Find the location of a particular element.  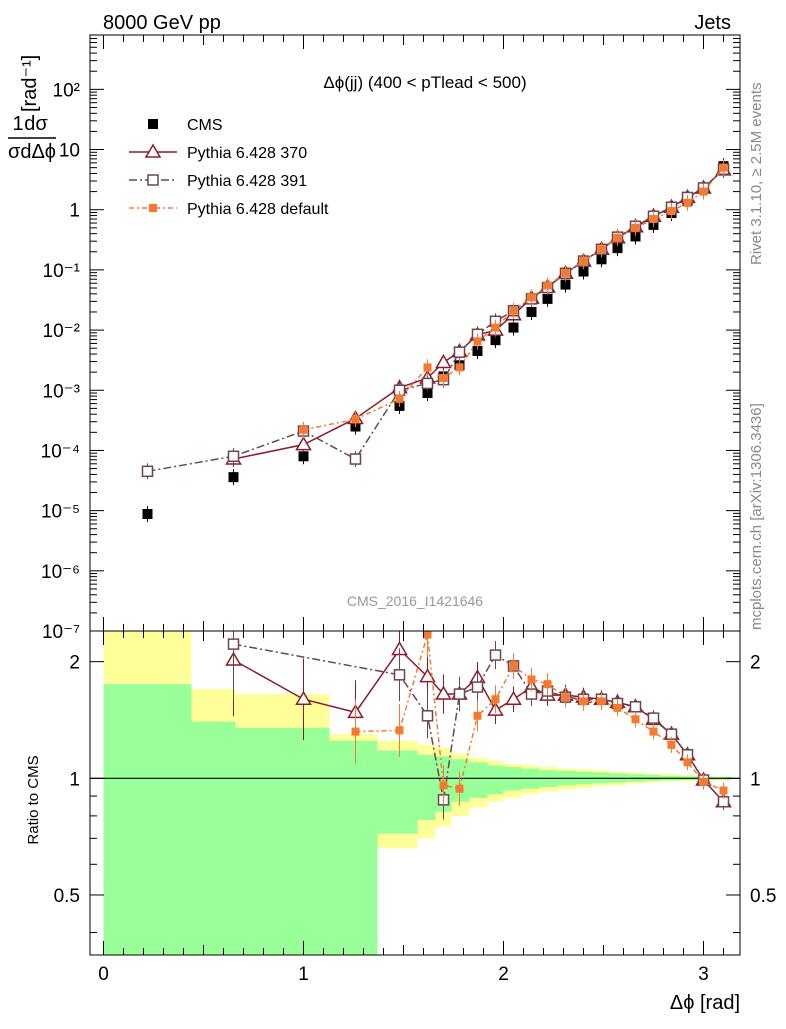

y-label-unit: [rad⁻¹] is located at coordinates (30, 83).